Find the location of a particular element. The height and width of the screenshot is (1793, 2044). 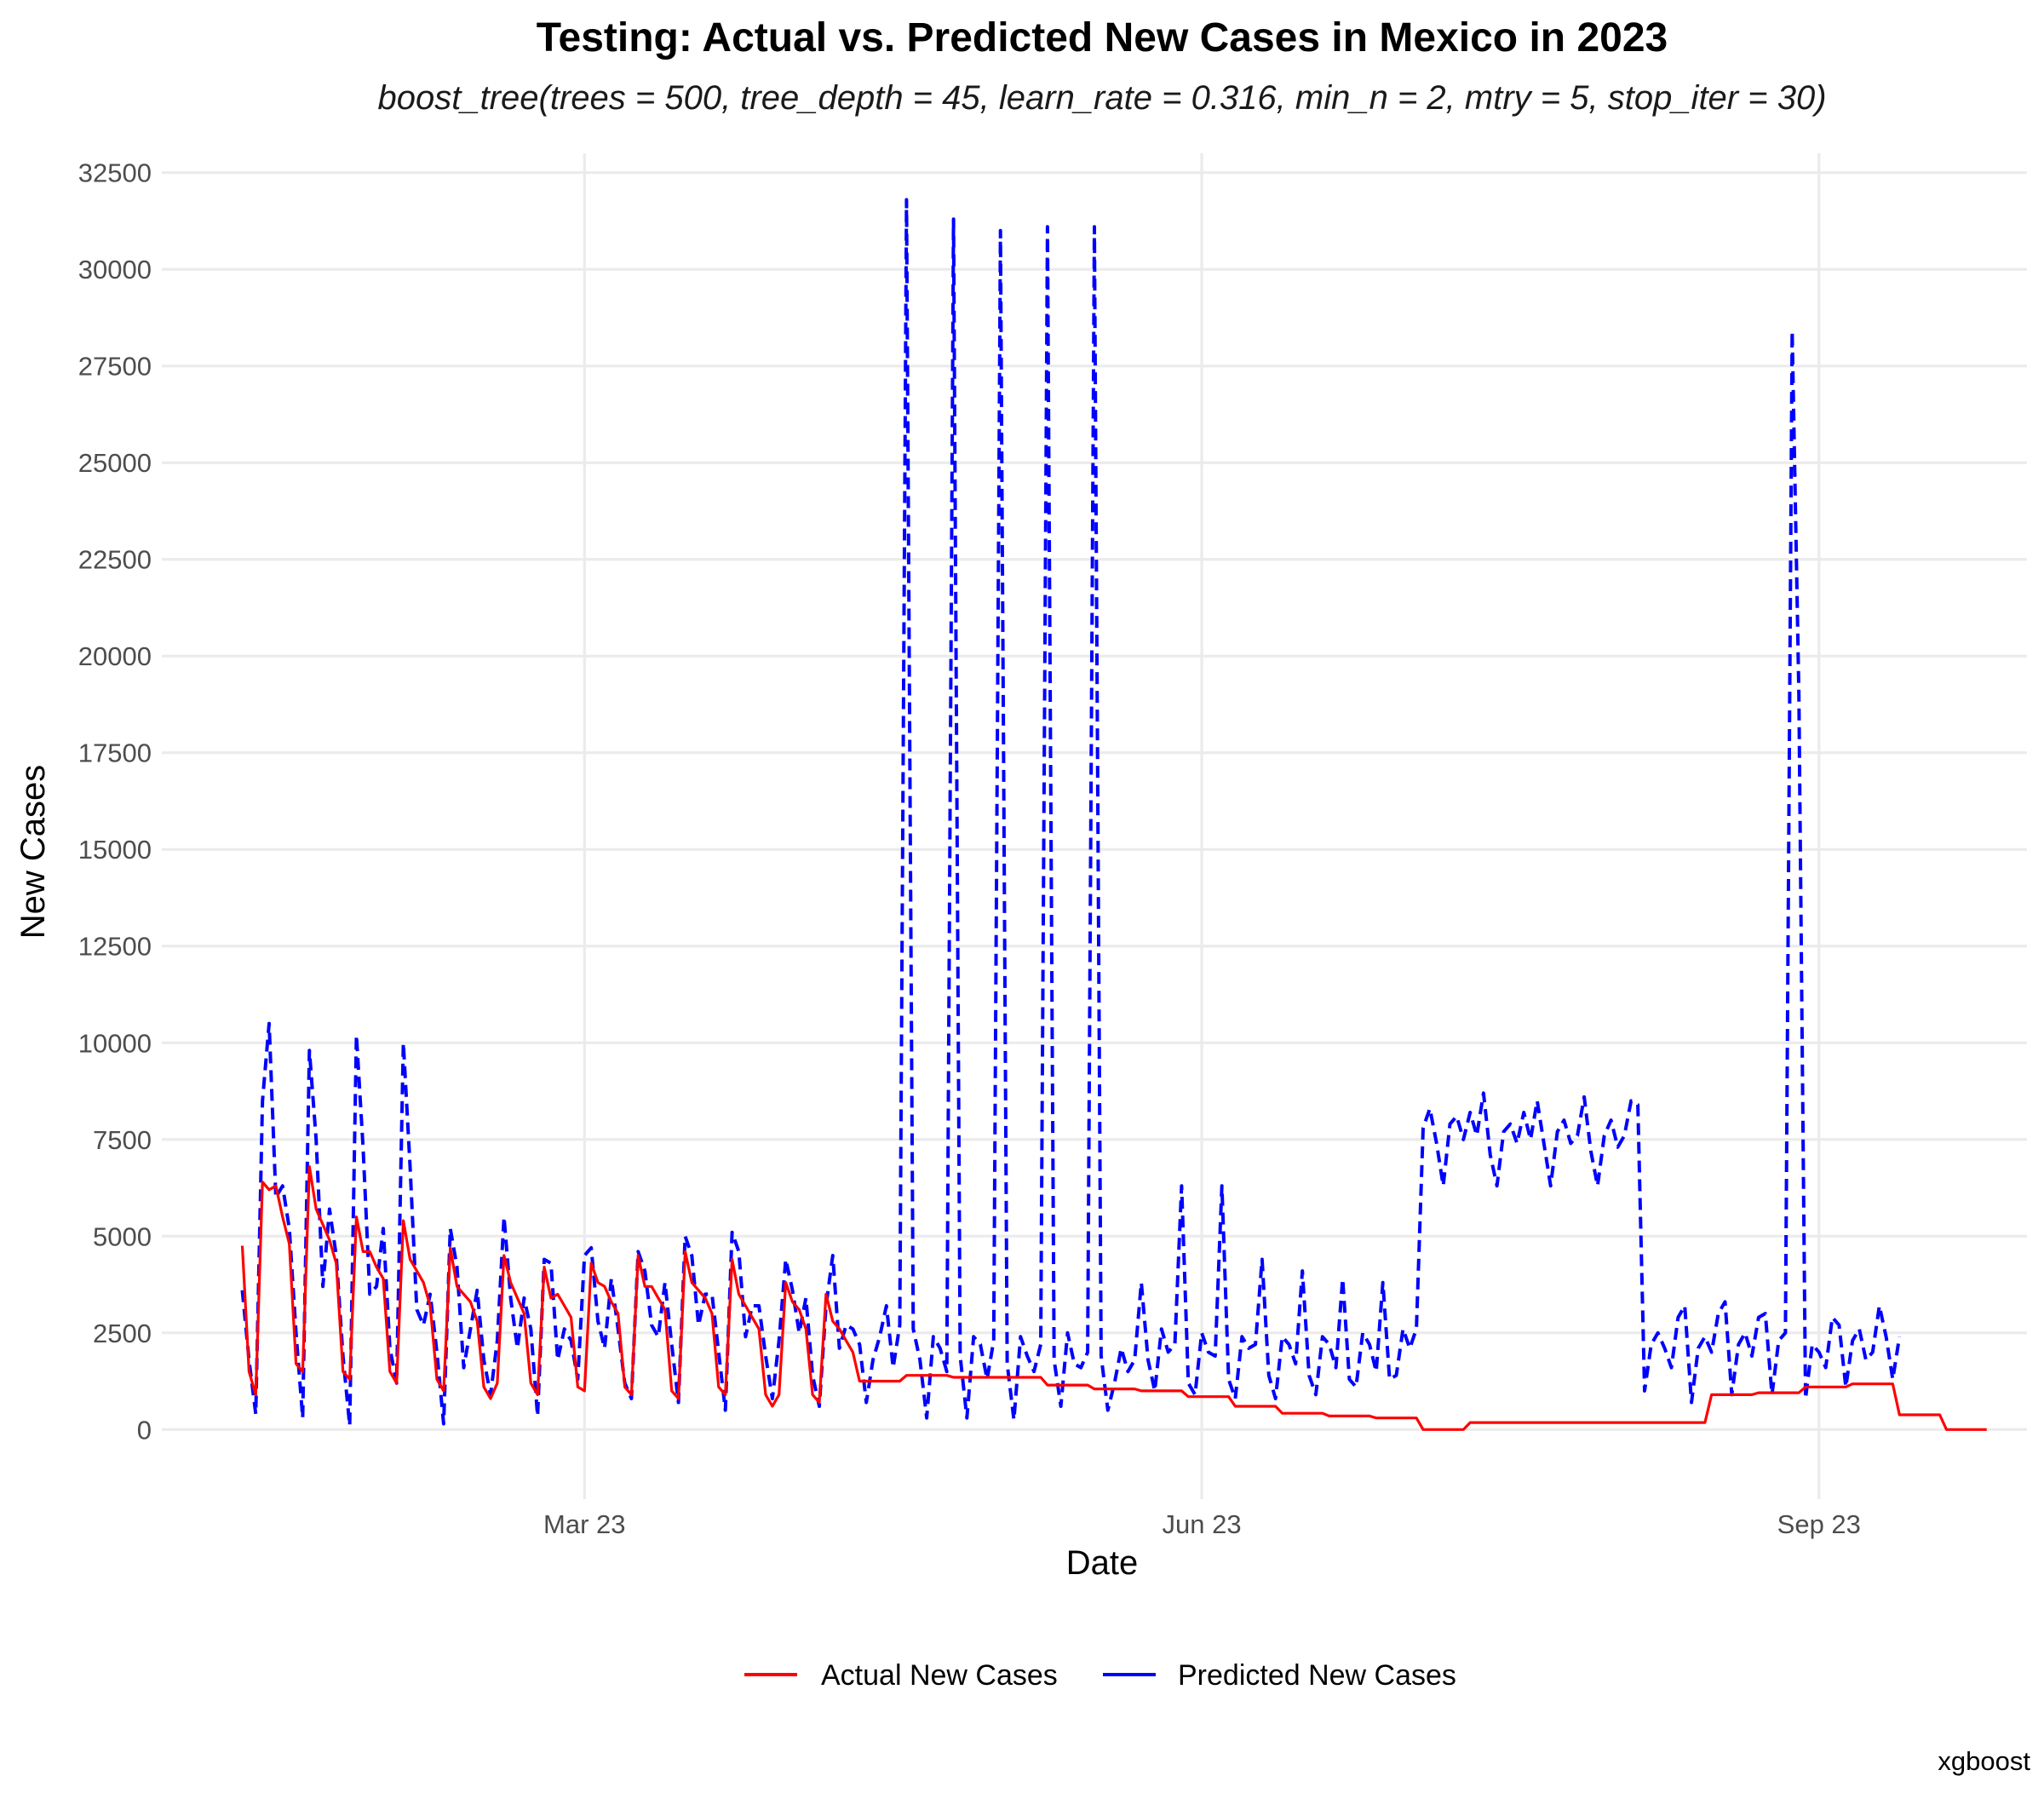

y-tick-label: 32500 is located at coordinates (115, 173).